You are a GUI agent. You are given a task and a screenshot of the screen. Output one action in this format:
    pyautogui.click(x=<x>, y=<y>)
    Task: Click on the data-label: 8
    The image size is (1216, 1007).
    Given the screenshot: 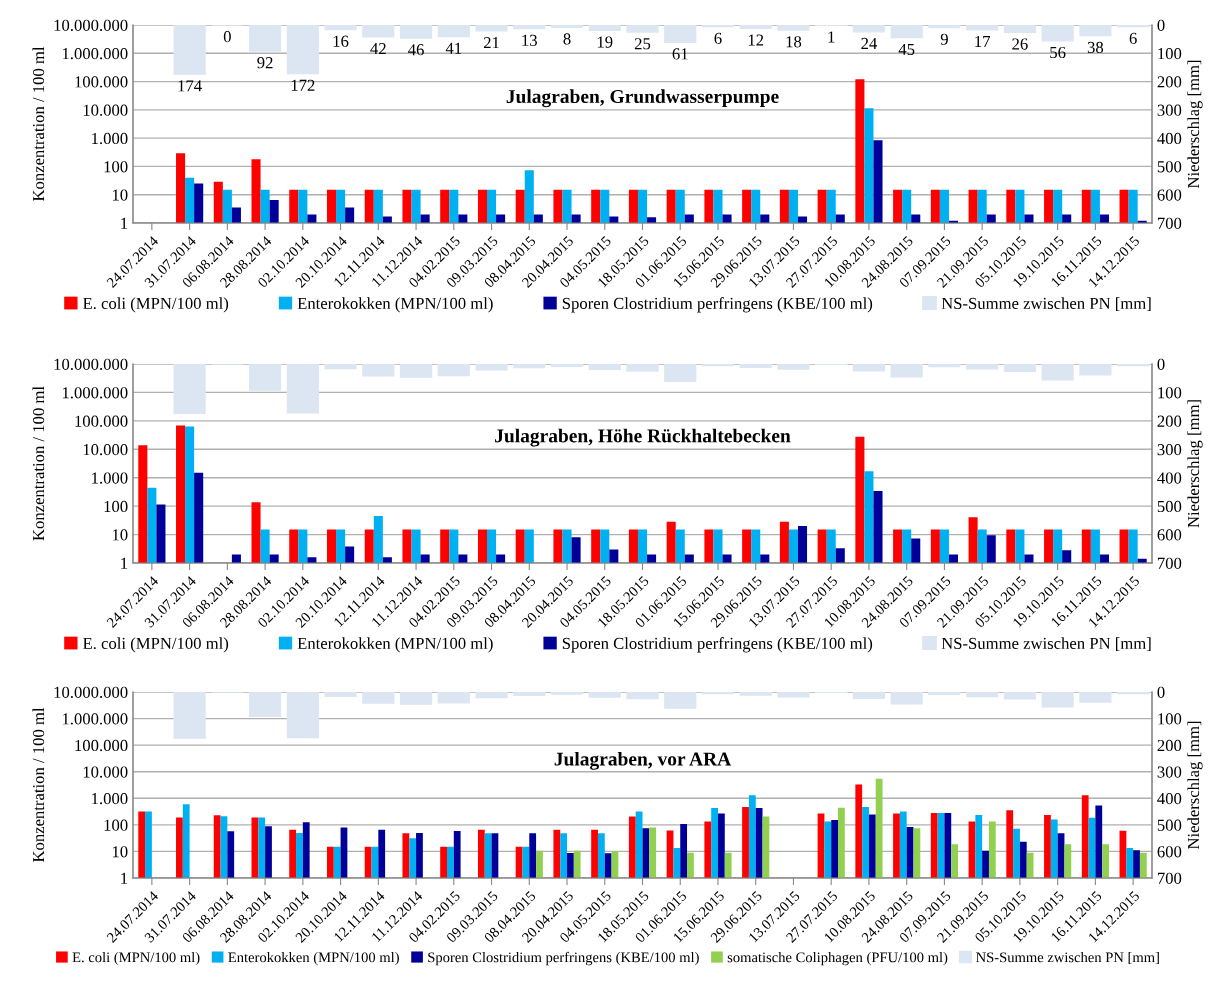 What is the action you would take?
    pyautogui.click(x=567, y=39)
    